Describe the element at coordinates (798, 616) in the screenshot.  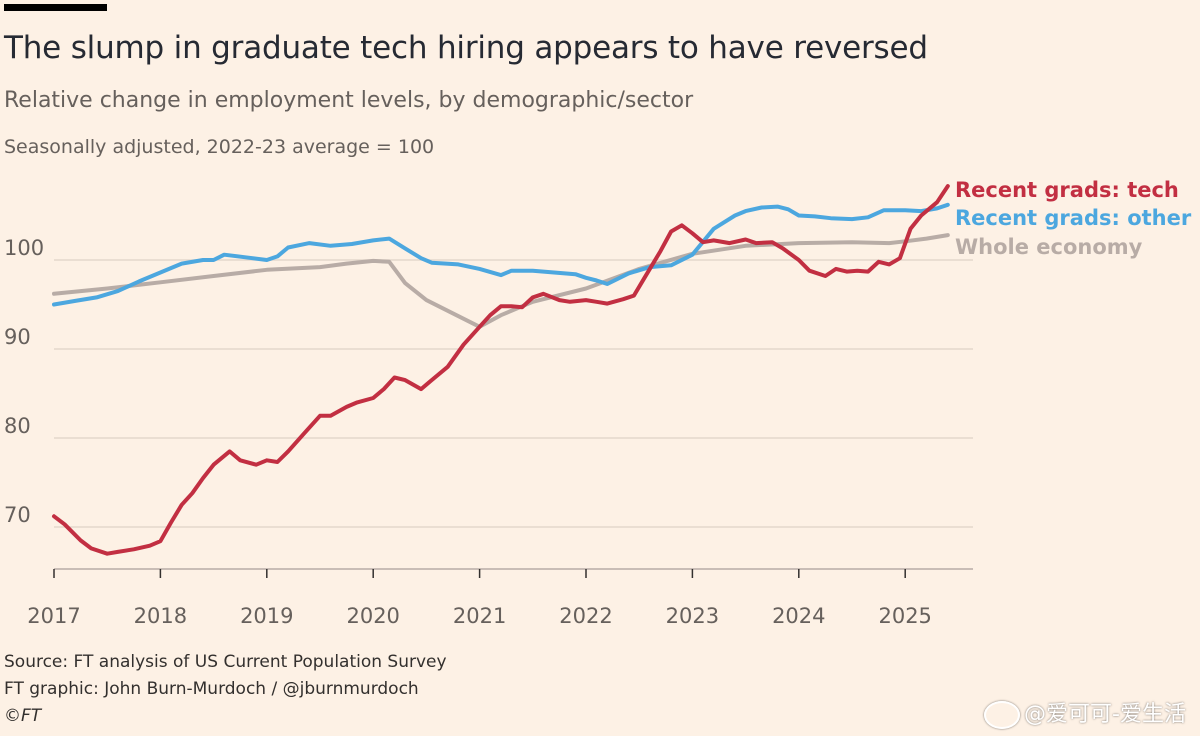
I see `x-tick-label: 2024` at that location.